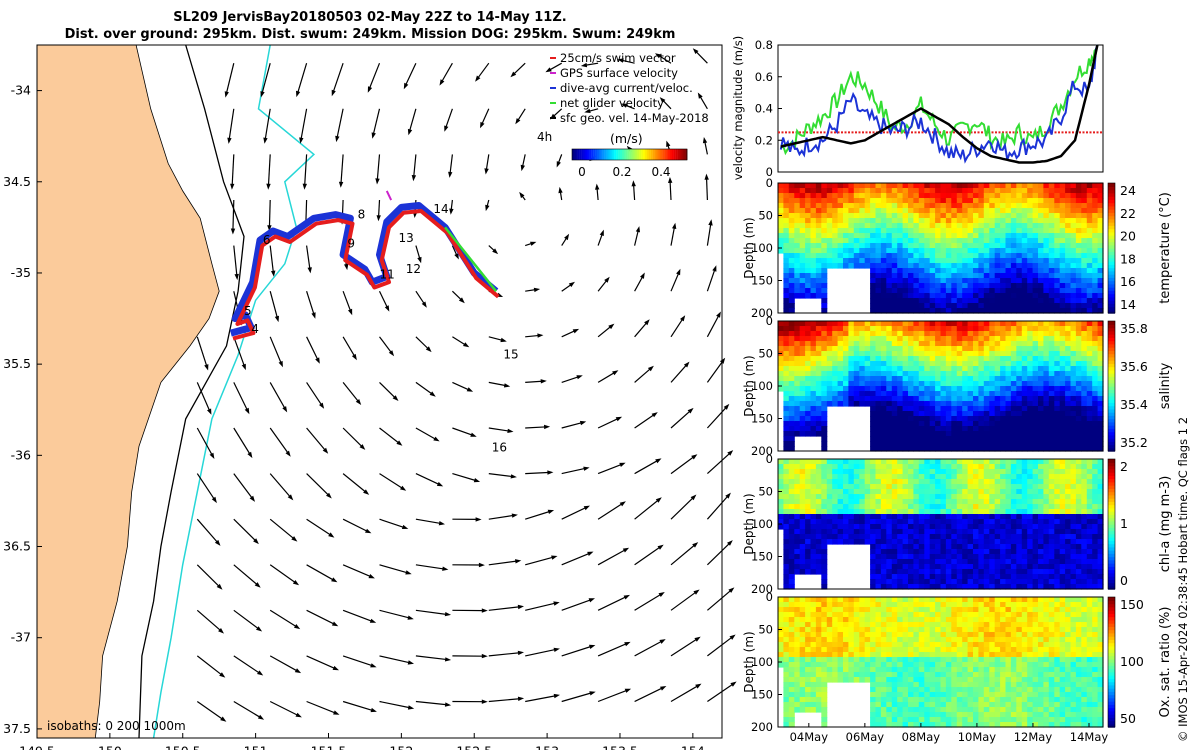 Image resolution: width=1200 pixels, height=750 pixels. I want to click on x-tick-label: 151, so click(256, 747).